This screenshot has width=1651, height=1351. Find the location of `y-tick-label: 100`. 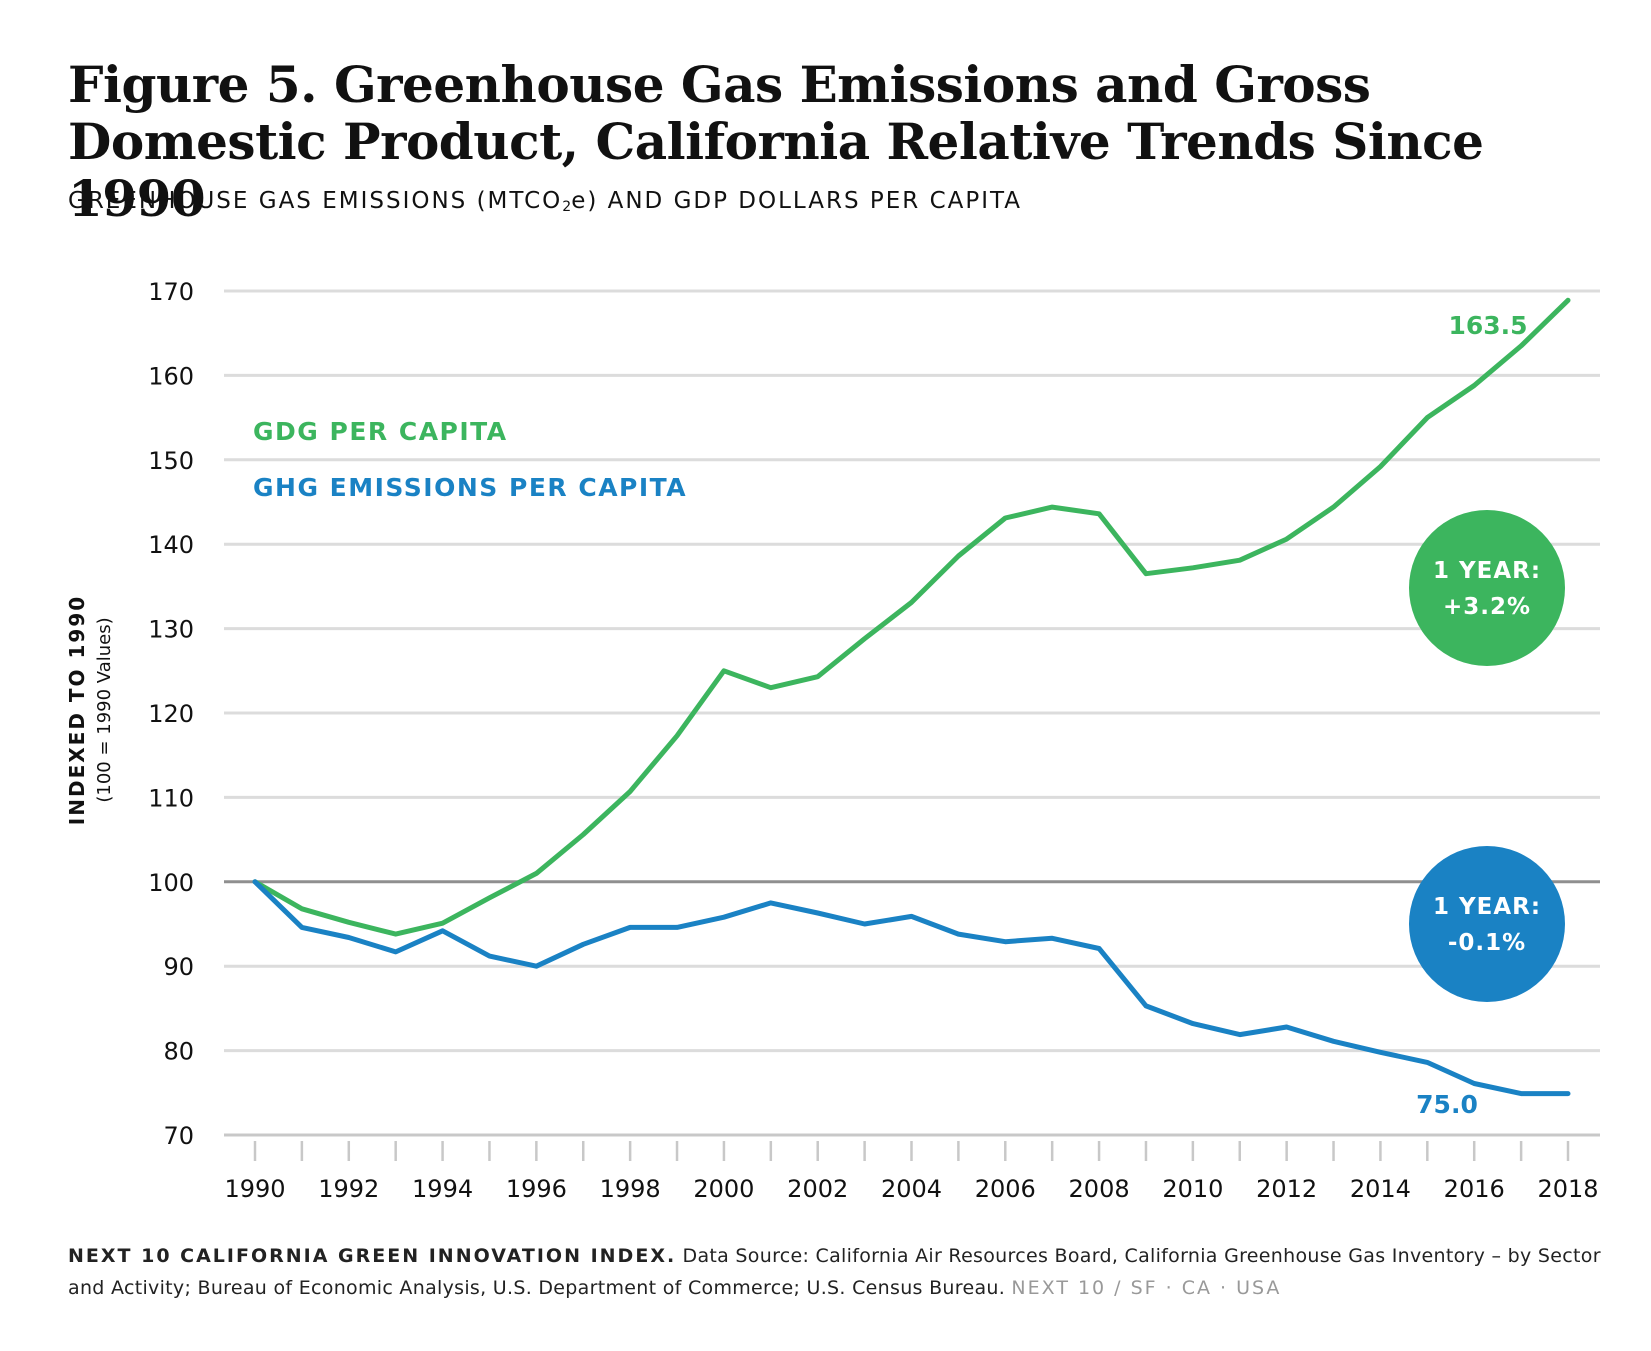

y-tick-label: 100 is located at coordinates (171, 883).